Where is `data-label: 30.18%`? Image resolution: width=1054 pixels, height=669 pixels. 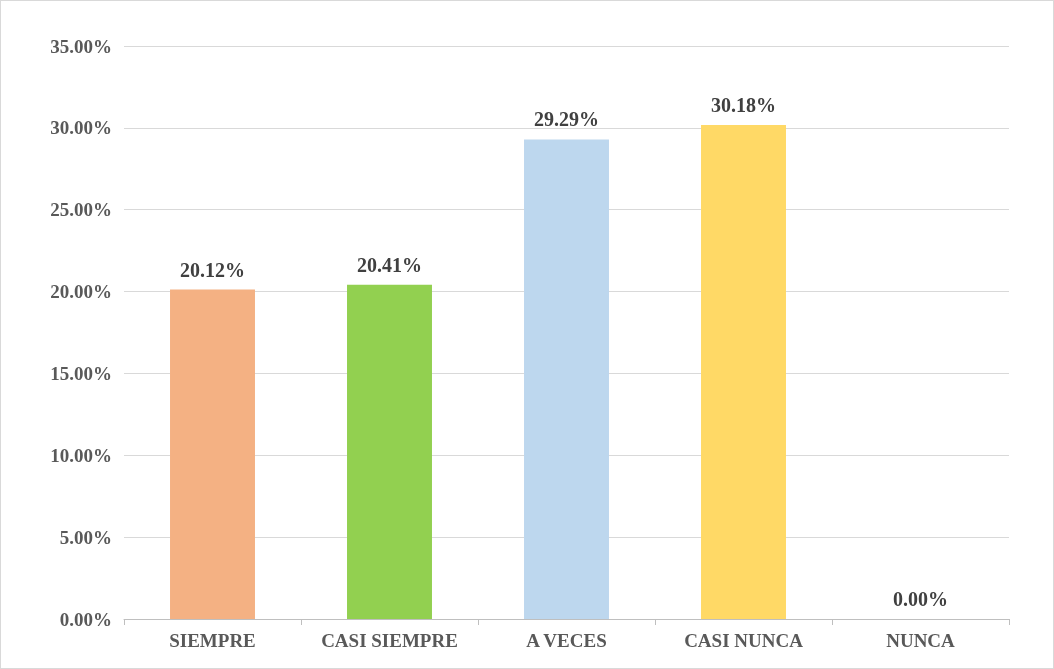 data-label: 30.18% is located at coordinates (743, 104).